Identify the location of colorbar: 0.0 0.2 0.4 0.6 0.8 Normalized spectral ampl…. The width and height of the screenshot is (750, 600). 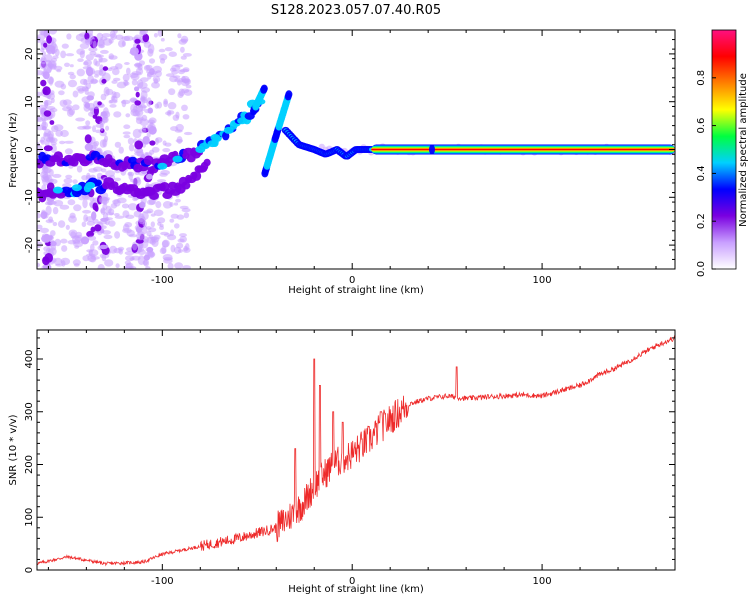
(722, 153).